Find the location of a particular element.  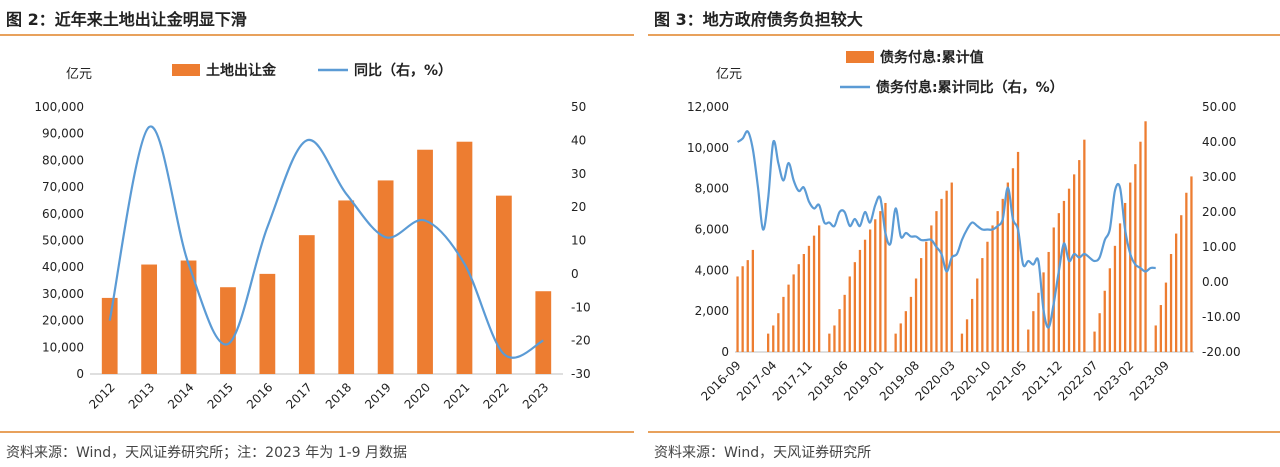

left-axis-tick-label: 12,000 is located at coordinates (708, 107).